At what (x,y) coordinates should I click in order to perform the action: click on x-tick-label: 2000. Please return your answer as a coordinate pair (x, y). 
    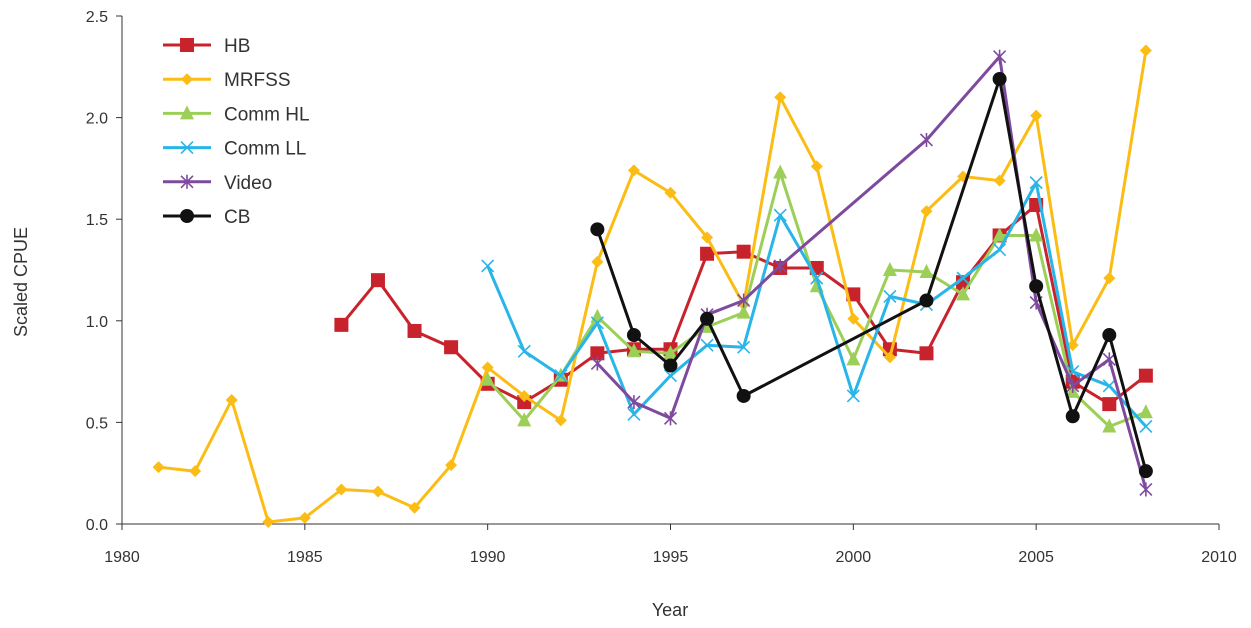
    Looking at the image, I should click on (854, 557).